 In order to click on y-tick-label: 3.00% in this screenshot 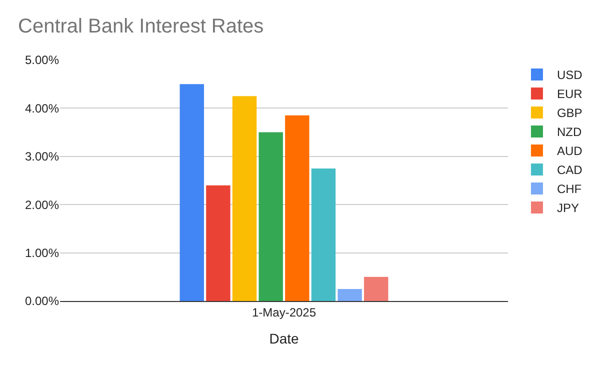, I will do `click(42, 157)`.